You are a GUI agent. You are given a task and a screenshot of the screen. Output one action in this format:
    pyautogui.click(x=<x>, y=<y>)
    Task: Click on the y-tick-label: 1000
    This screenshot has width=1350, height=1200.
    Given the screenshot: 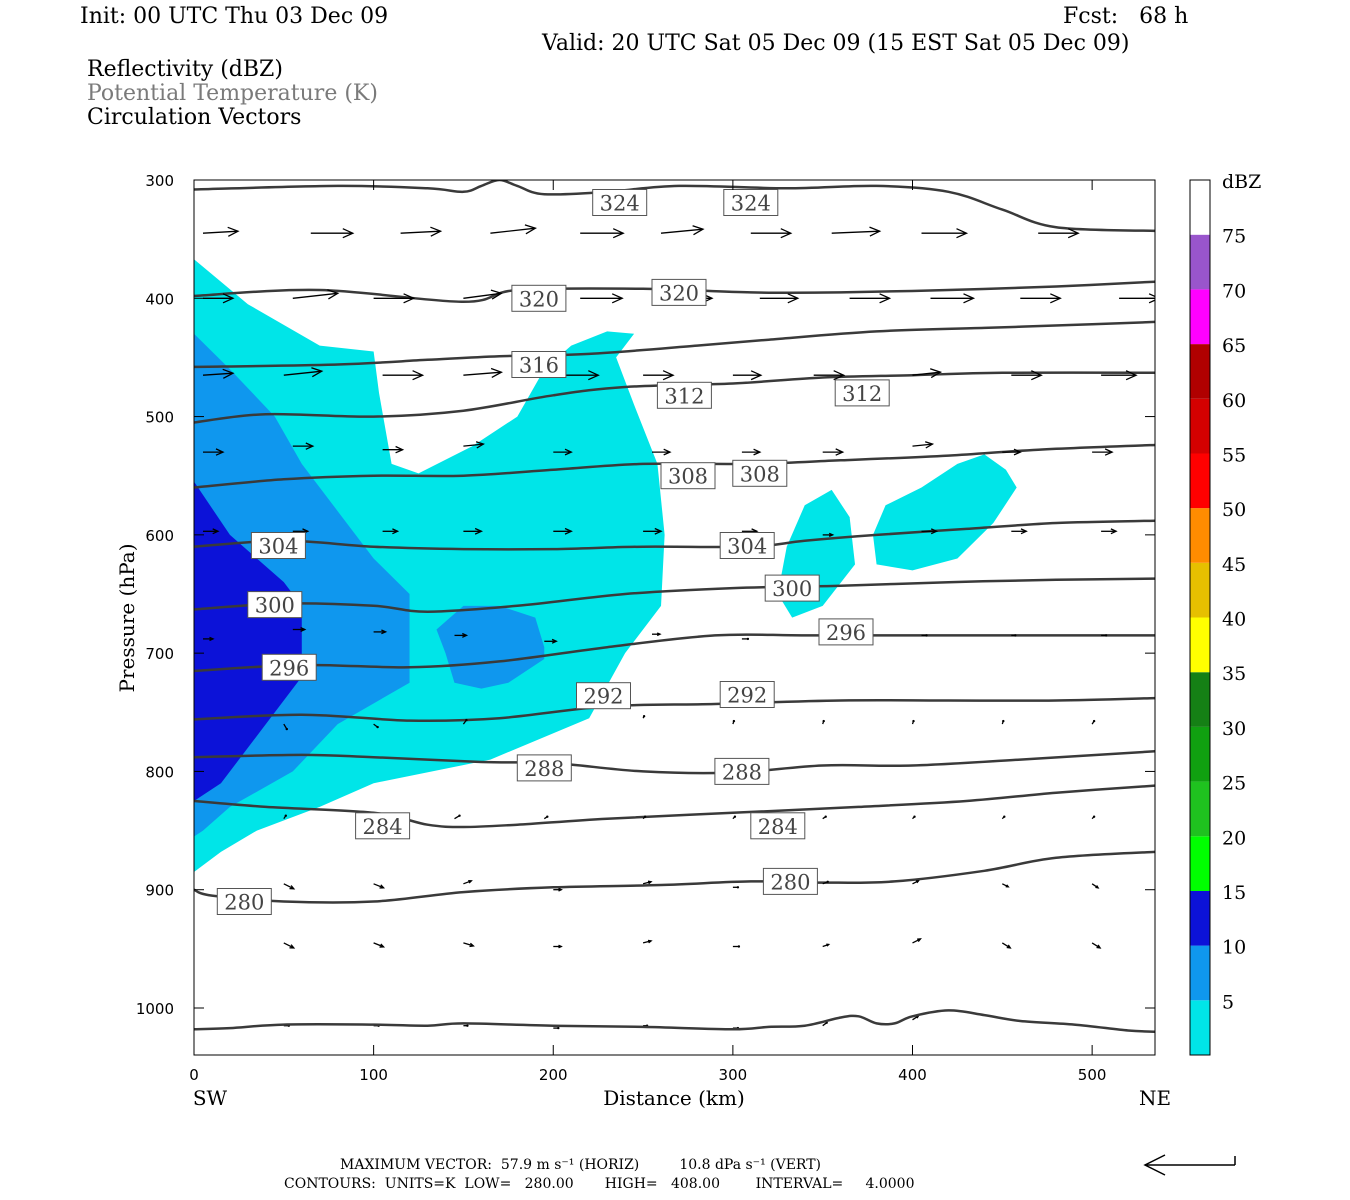 What is the action you would take?
    pyautogui.click(x=155, y=1009)
    